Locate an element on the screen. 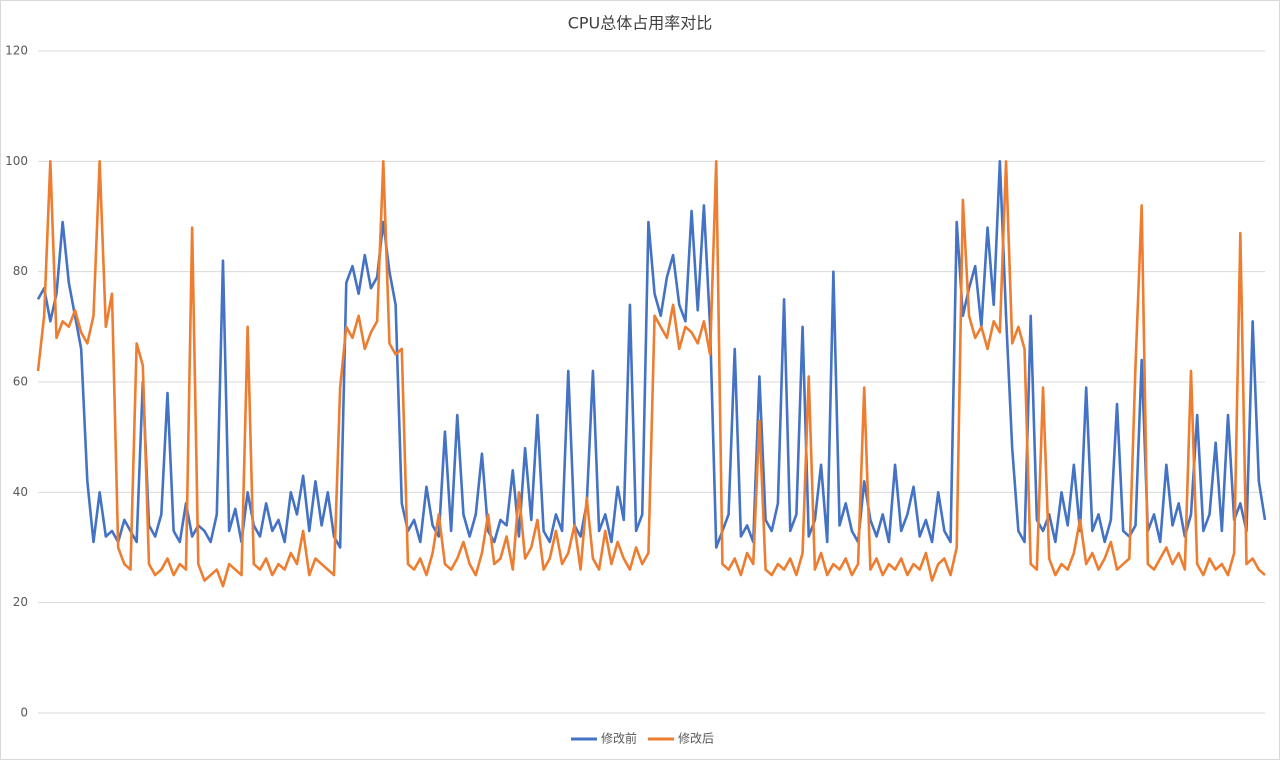 This screenshot has width=1280, height=760. y-tick-label: 120 is located at coordinates (16, 51).